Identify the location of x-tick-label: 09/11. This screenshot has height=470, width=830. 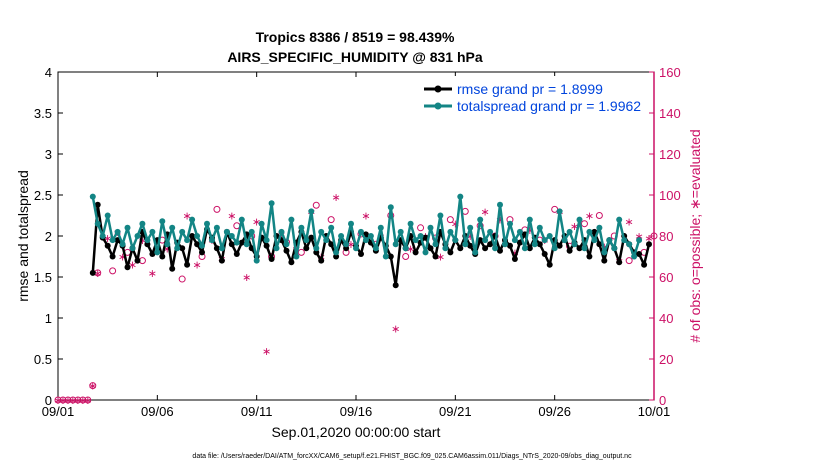
(257, 411).